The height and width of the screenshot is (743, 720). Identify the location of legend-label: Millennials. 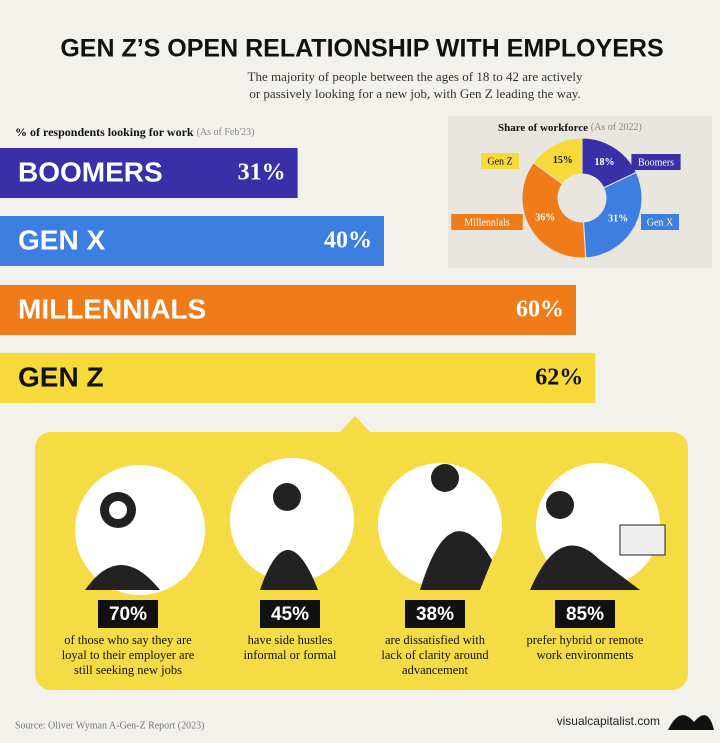
(487, 222).